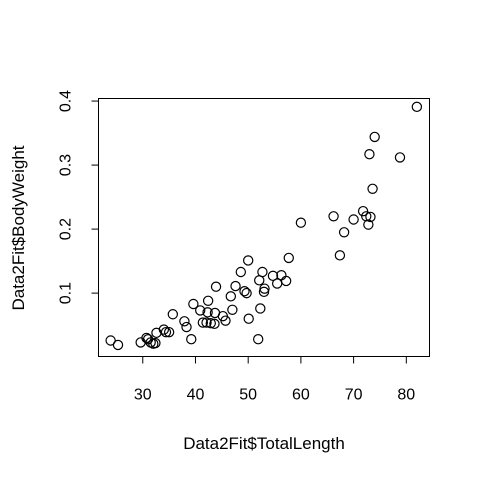 This screenshot has width=480, height=485. I want to click on x-tick-label: 30, so click(143, 395).